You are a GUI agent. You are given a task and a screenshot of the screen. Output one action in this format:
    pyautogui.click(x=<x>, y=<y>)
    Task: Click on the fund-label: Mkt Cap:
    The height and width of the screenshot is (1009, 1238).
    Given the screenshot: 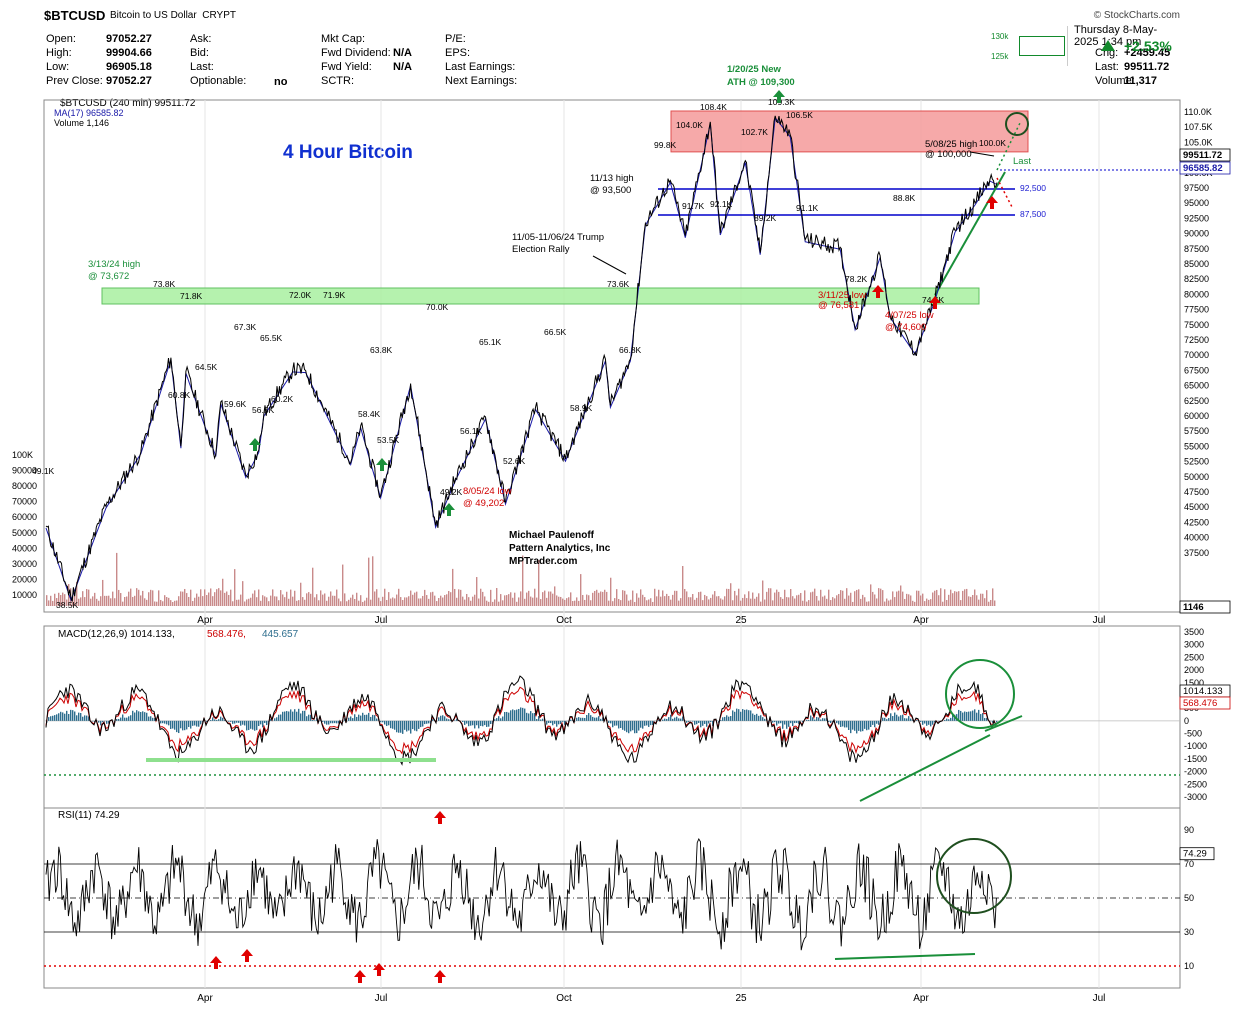 What is the action you would take?
    pyautogui.click(x=343, y=39)
    